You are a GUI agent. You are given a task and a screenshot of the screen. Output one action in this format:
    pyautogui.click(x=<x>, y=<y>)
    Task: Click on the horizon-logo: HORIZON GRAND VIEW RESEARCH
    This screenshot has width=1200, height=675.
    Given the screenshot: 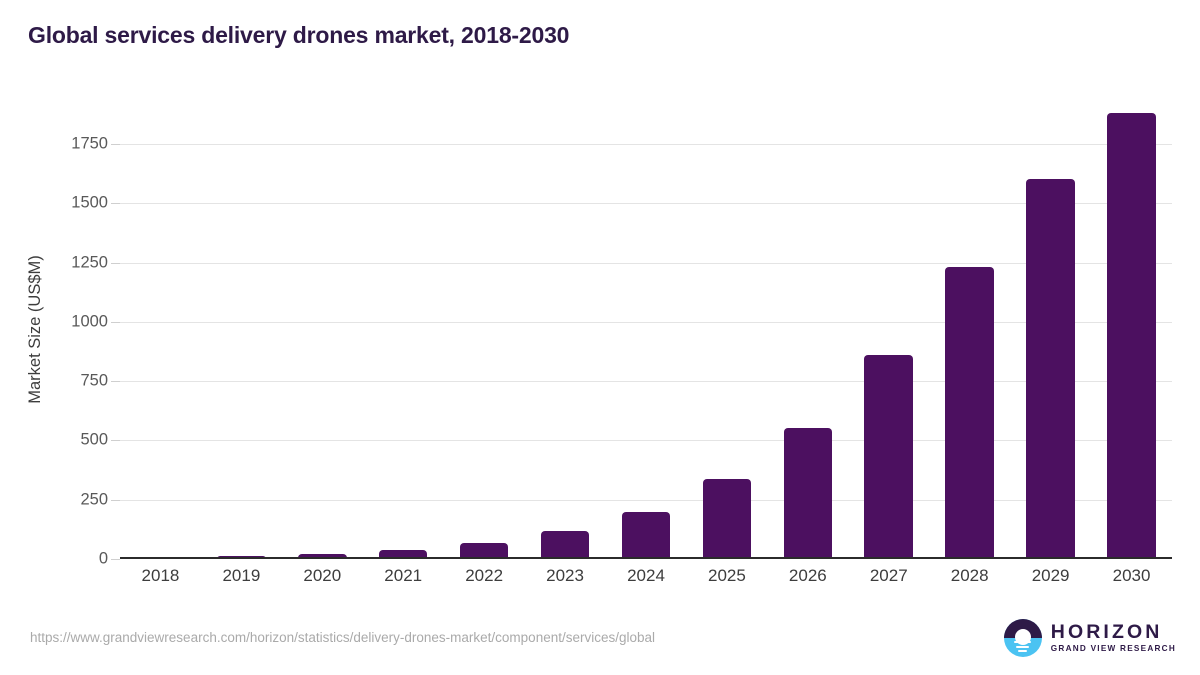 What is the action you would take?
    pyautogui.click(x=1089, y=638)
    